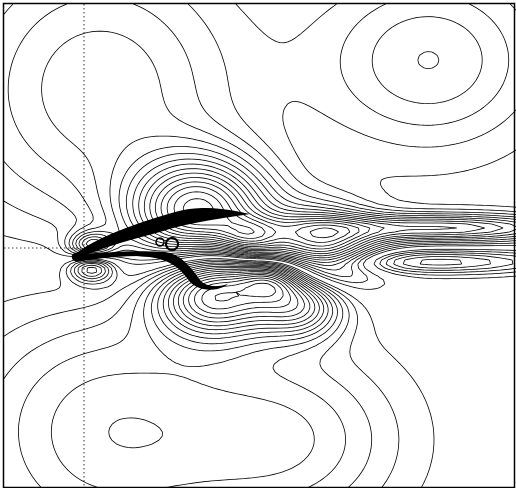  I want to click on body-lower-edge, so click(150, 270).